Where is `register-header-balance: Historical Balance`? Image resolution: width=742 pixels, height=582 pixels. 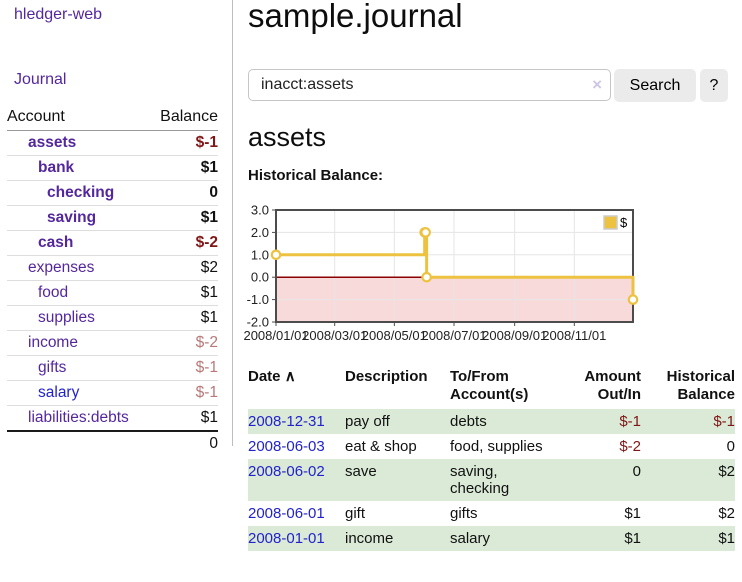
register-header-balance: Historical Balance is located at coordinates (700, 385).